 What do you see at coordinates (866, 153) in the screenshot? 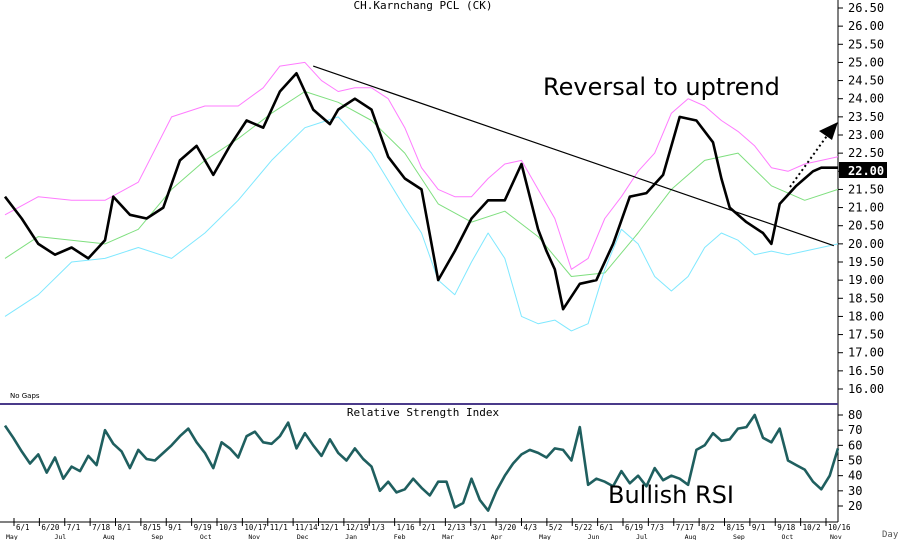
I see `price-tick-label: 22.50` at bounding box center [866, 153].